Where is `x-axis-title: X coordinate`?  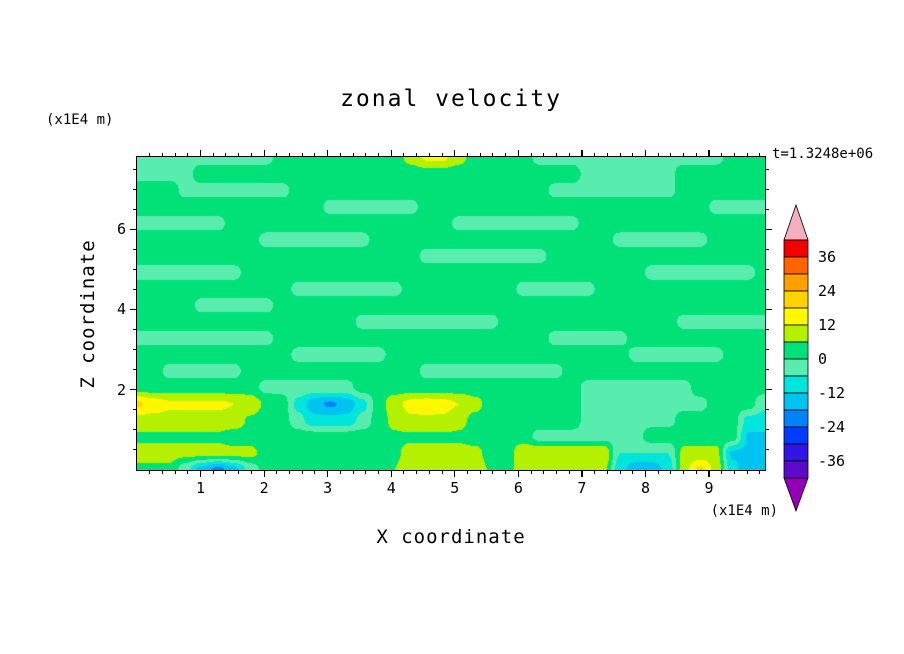 x-axis-title: X coordinate is located at coordinates (451, 537).